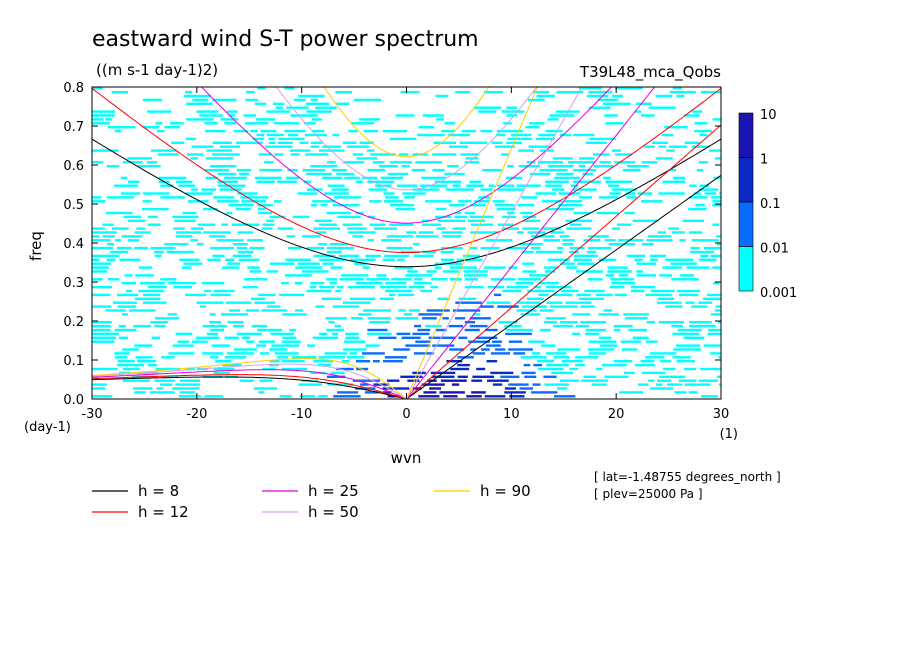 The width and height of the screenshot is (904, 658). I want to click on colorbar-label: 1, so click(764, 160).